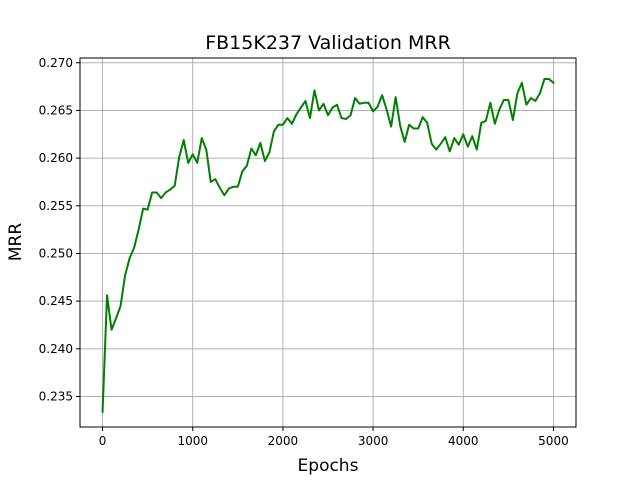  I want to click on y-tick-label: 0.265, so click(56, 110).